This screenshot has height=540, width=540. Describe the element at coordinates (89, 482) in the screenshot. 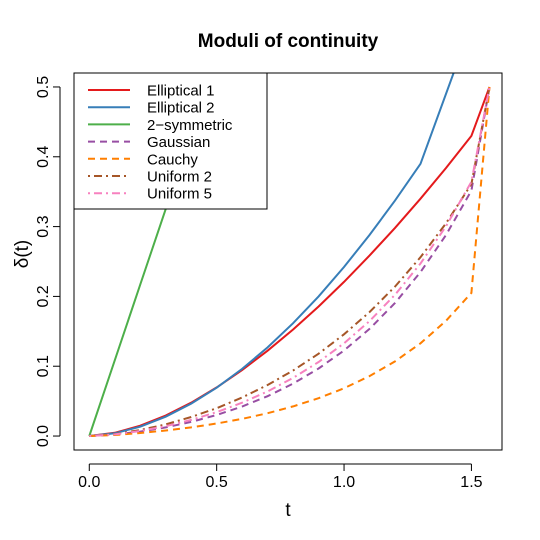

I see `x-tick-label: 0.0` at that location.